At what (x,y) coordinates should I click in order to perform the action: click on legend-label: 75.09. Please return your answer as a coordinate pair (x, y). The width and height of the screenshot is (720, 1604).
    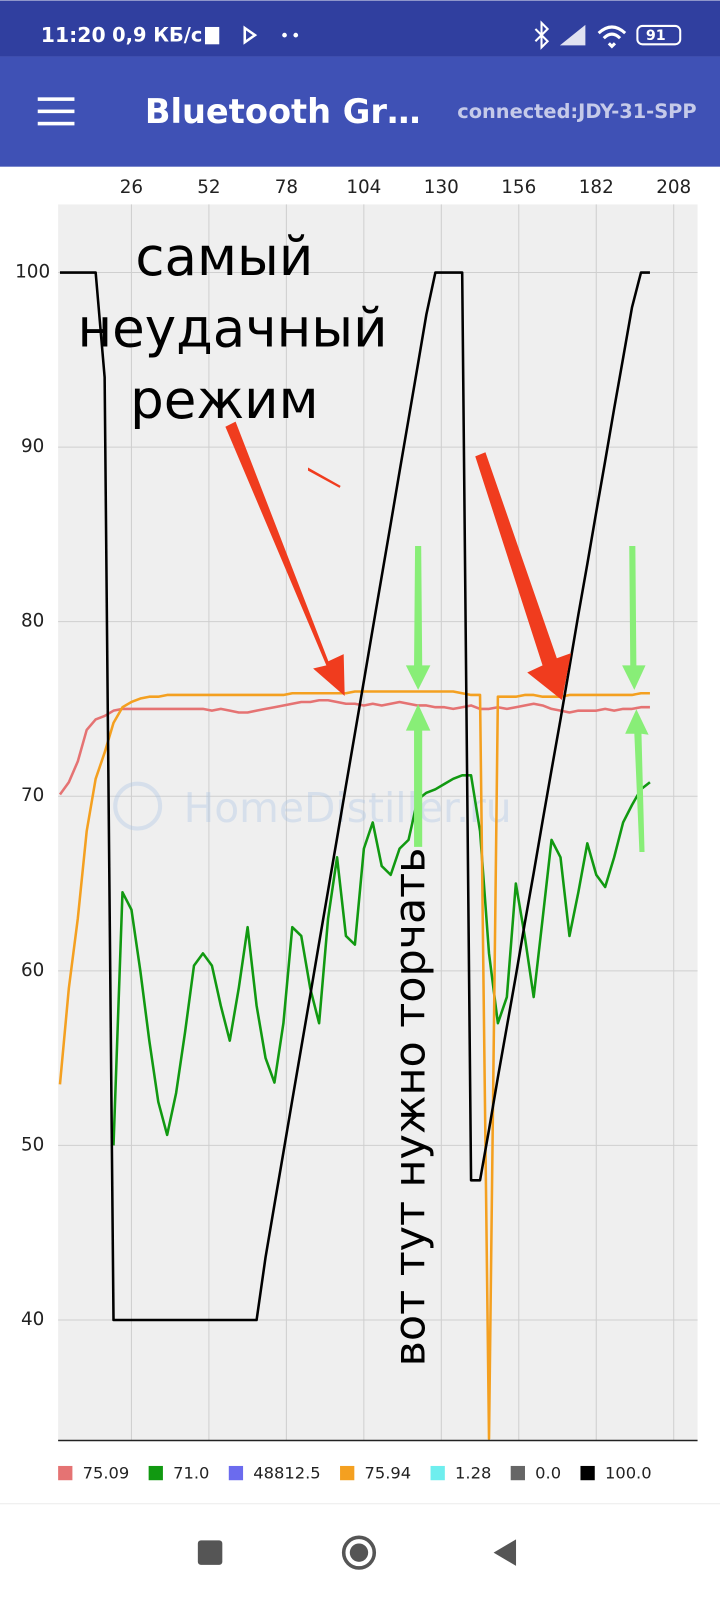
    Looking at the image, I should click on (106, 1473).